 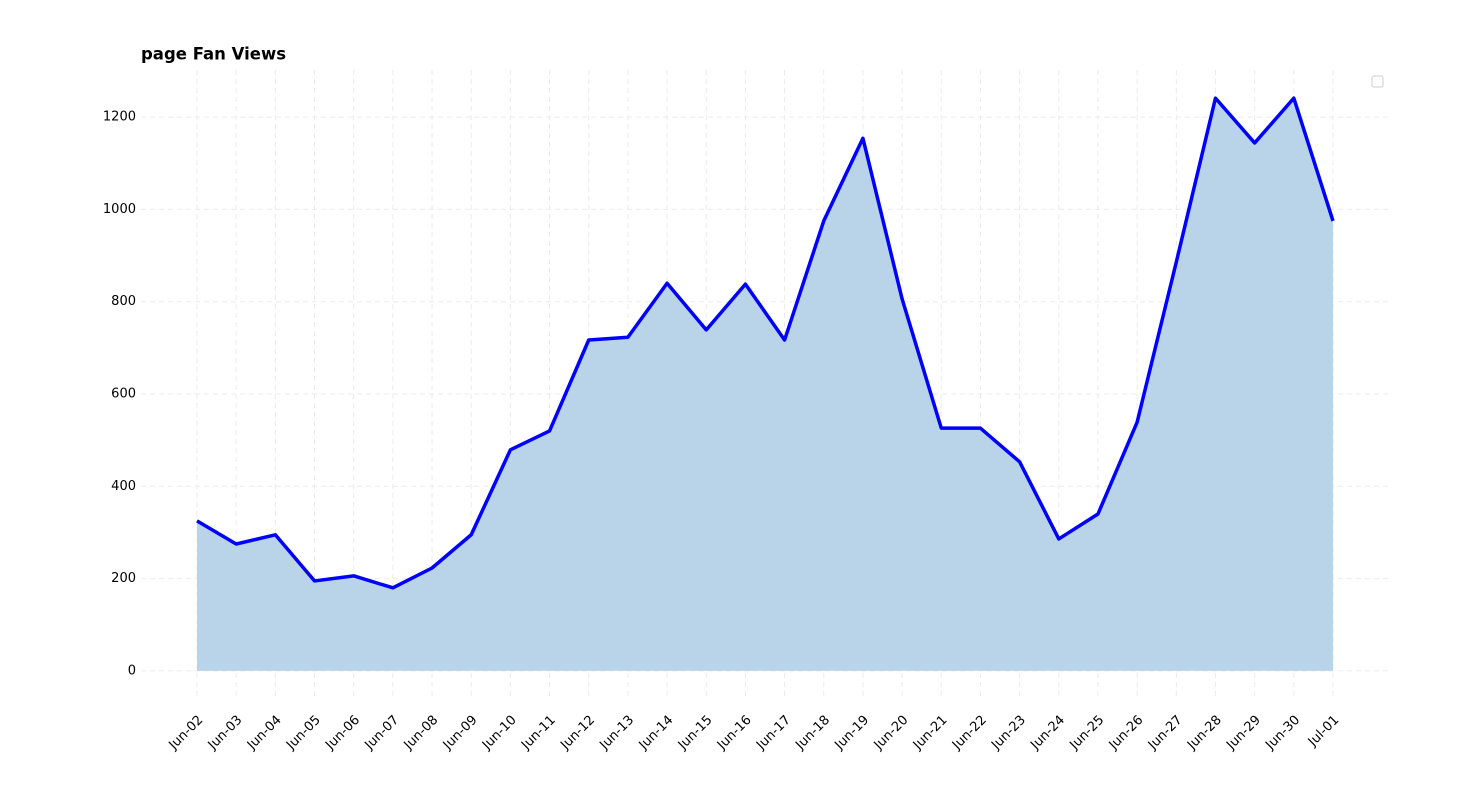 I want to click on x-tick-label: Jun-21, so click(x=930, y=733).